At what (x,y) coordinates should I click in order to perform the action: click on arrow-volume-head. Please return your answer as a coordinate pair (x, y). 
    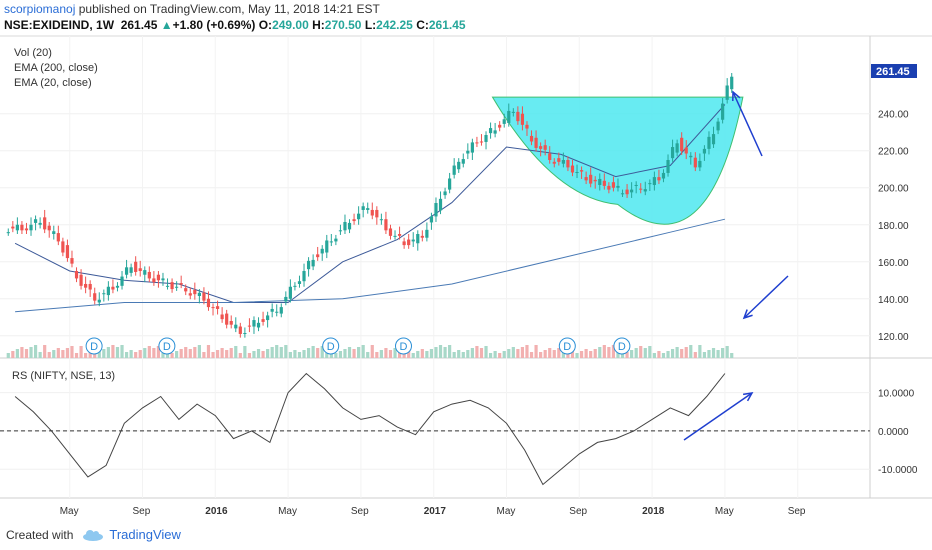
    Looking at the image, I should click on (747, 314).